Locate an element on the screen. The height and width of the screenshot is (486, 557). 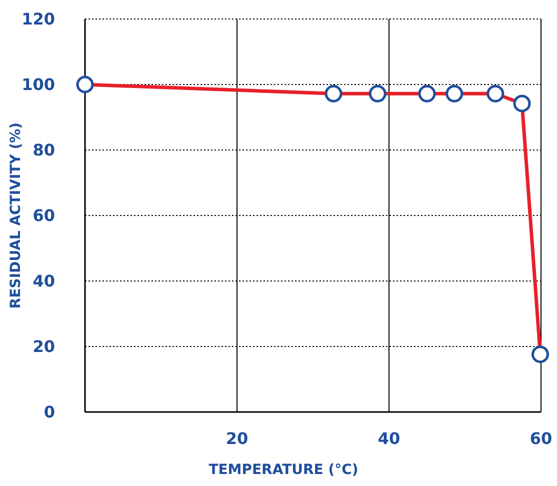
x-tick-label: 20 is located at coordinates (237, 438).